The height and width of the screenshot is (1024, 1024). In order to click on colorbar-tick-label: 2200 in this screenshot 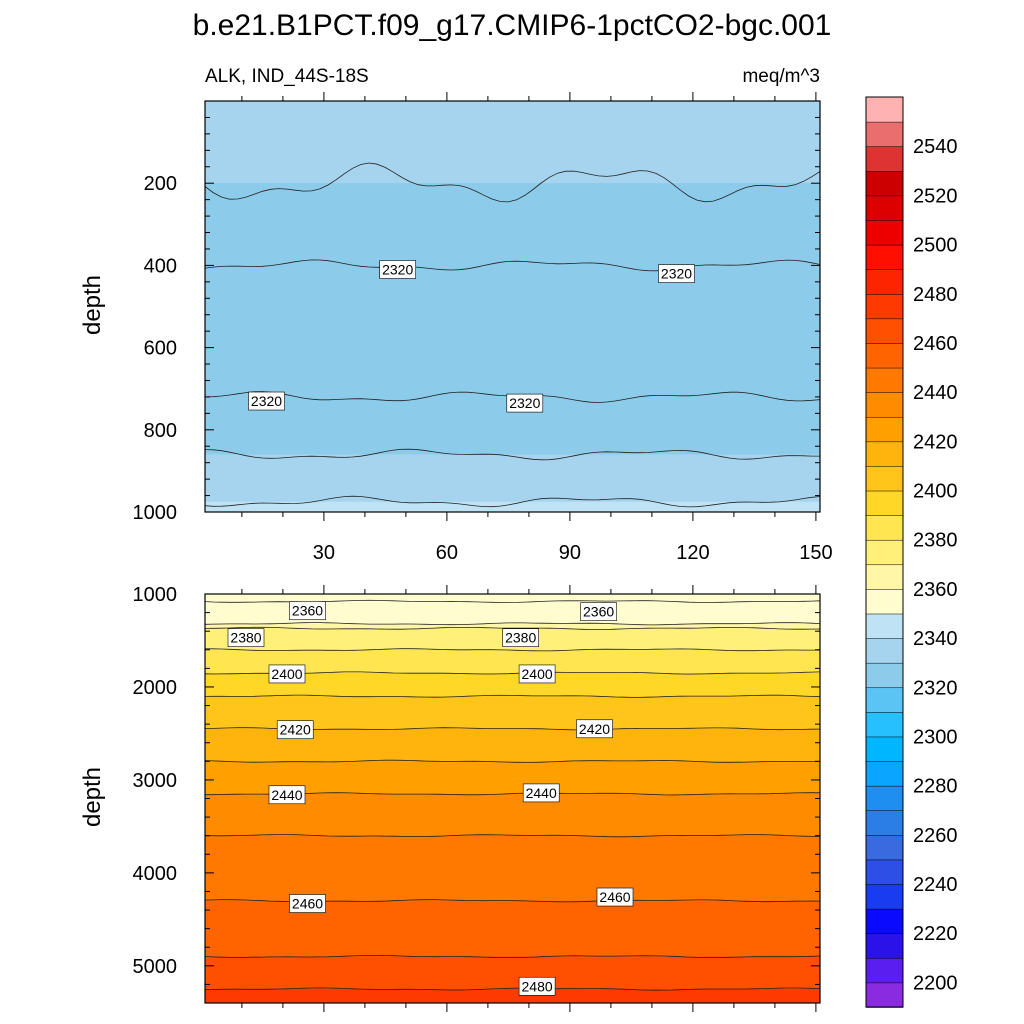, I will do `click(935, 983)`.